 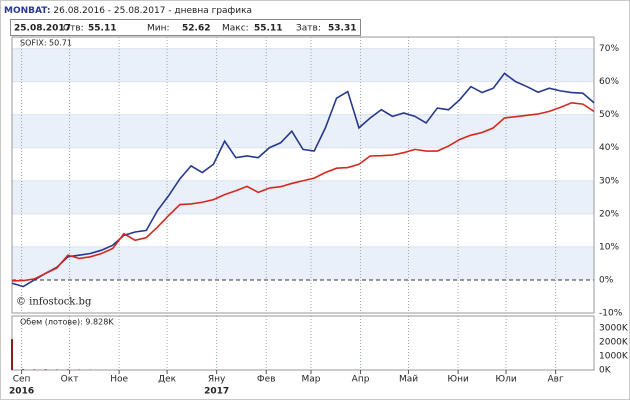 What do you see at coordinates (609, 82) in the screenshot?
I see `y-tick-label: 60%` at bounding box center [609, 82].